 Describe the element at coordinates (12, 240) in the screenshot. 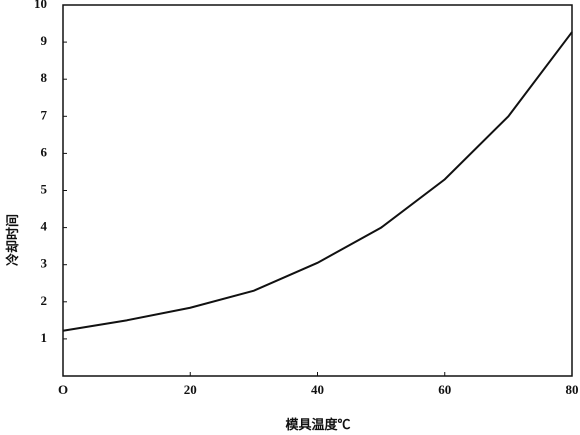

I see `y-axis-label: 冷却时间` at that location.